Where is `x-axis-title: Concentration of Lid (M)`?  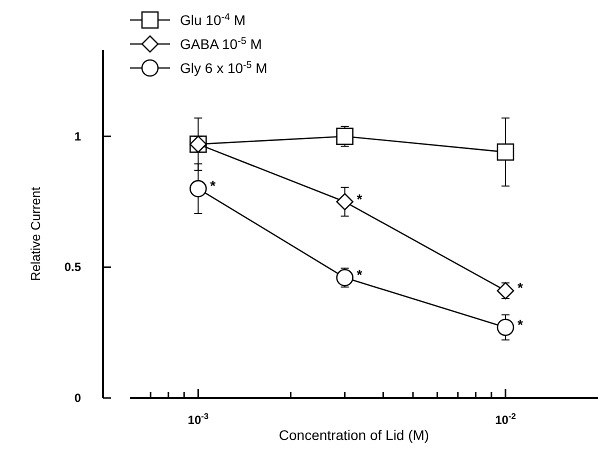
x-axis-title: Concentration of Lid (M) is located at coordinates (354, 435).